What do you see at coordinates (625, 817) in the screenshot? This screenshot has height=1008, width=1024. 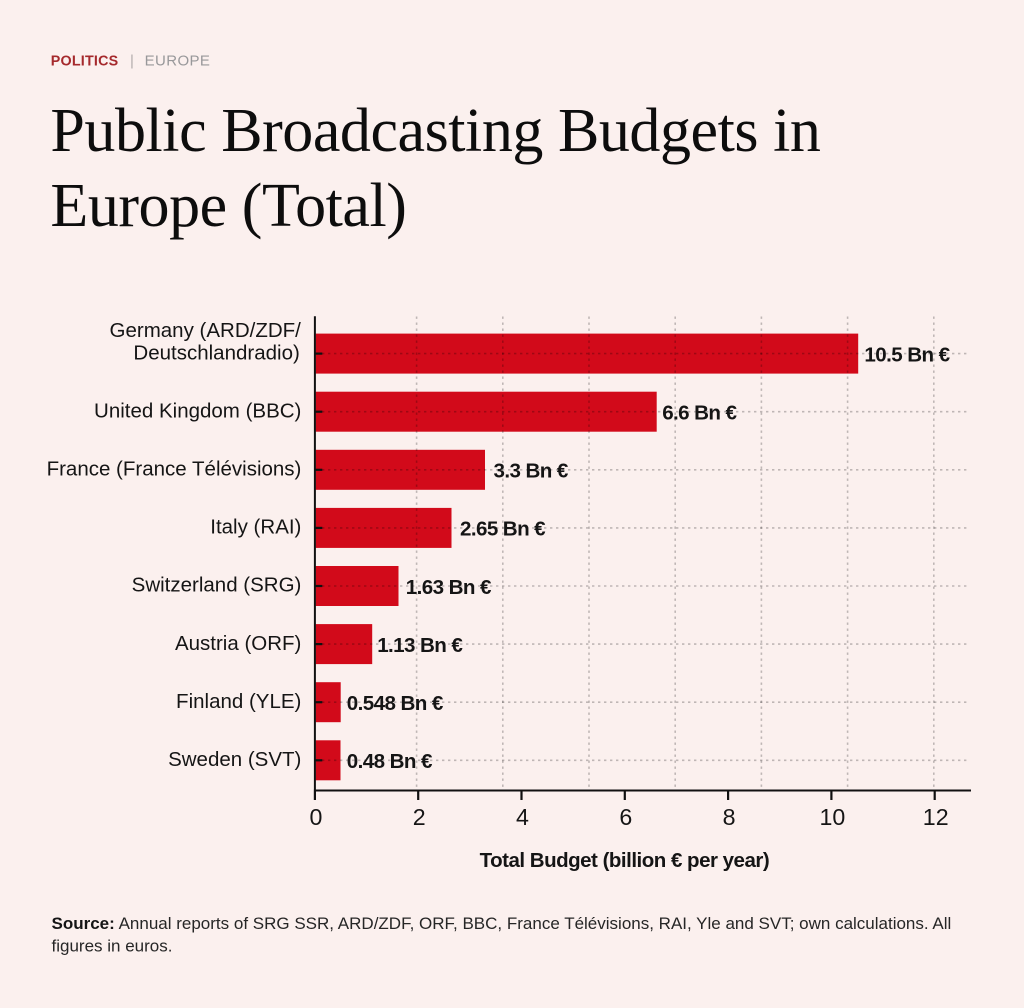 I see `svg-text: 6` at bounding box center [625, 817].